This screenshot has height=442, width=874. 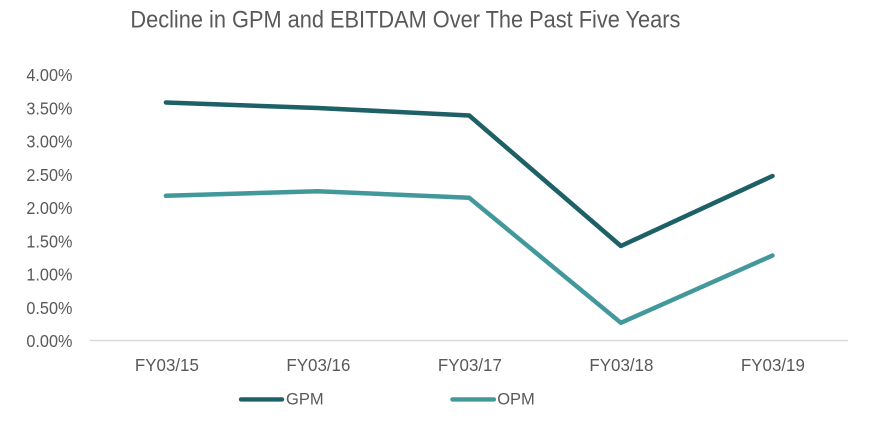 What do you see at coordinates (621, 365) in the screenshot?
I see `svg-text: FY03/18` at bounding box center [621, 365].